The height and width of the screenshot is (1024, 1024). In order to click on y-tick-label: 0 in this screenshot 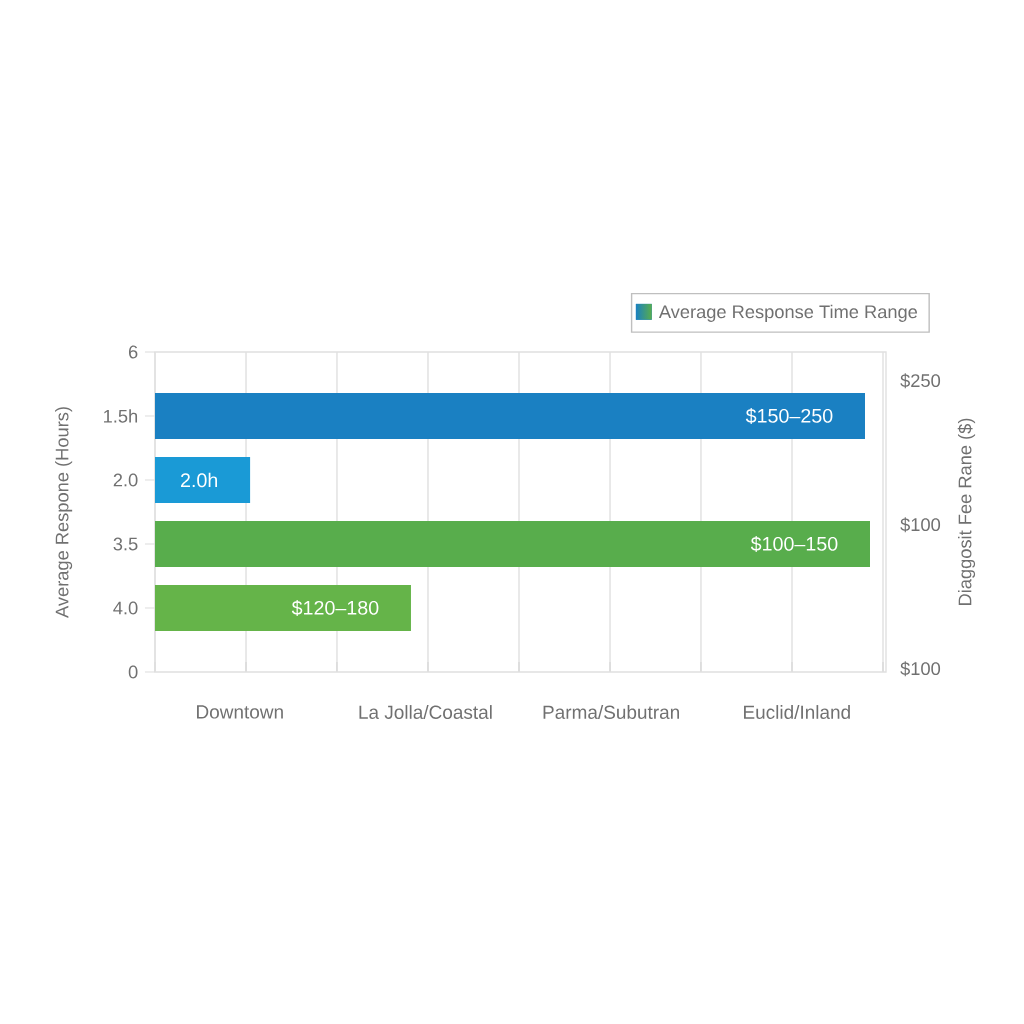, I will do `click(133, 672)`.